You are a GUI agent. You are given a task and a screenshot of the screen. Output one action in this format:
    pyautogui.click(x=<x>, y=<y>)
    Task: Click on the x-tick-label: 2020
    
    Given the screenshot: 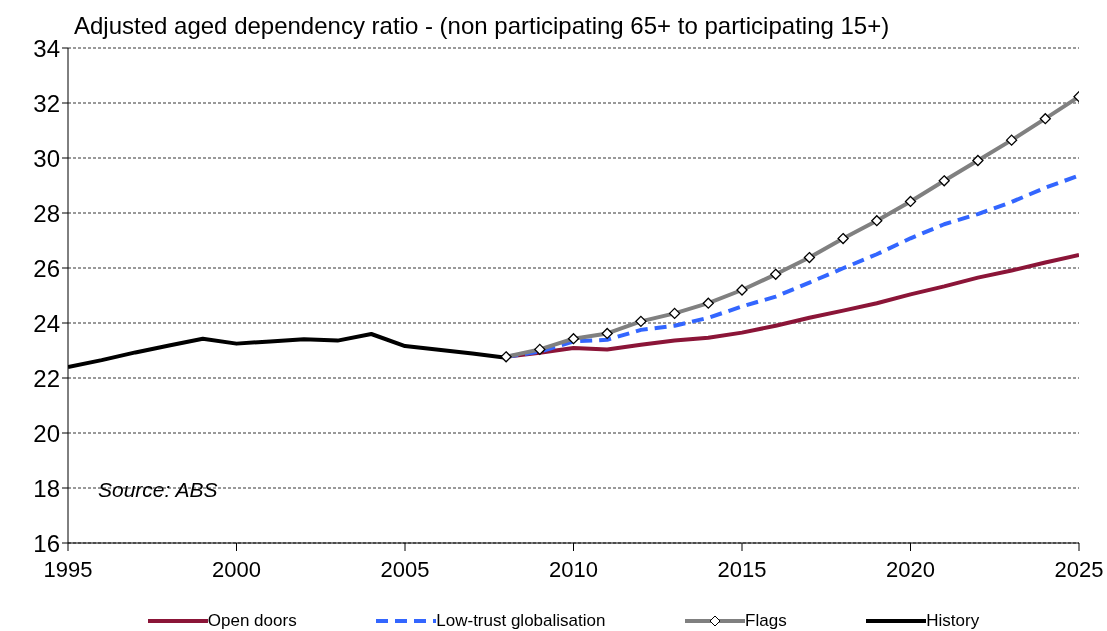 What is the action you would take?
    pyautogui.click(x=910, y=569)
    